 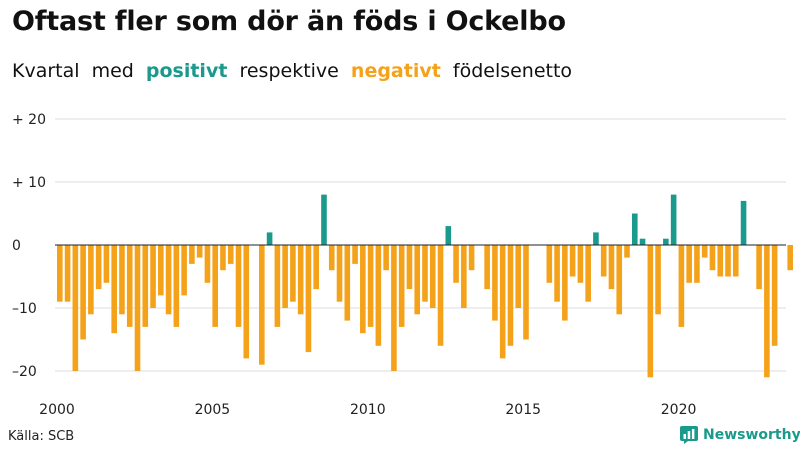 What do you see at coordinates (24, 372) in the screenshot?
I see `y-tick-label: –20` at bounding box center [24, 372].